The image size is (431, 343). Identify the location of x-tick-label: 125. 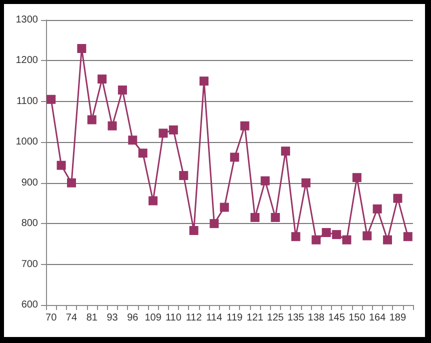
(275, 318).